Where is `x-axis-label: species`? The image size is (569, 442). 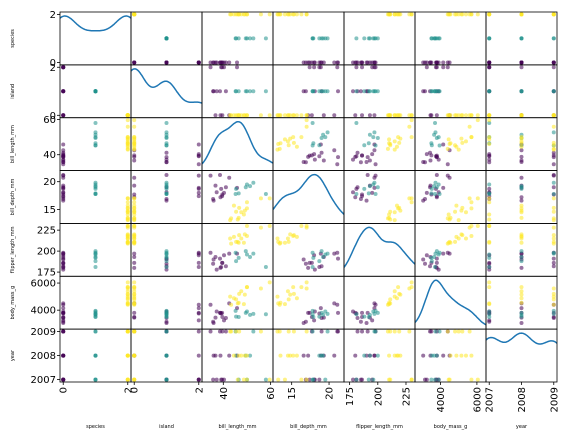 x-axis-label: species is located at coordinates (95, 427).